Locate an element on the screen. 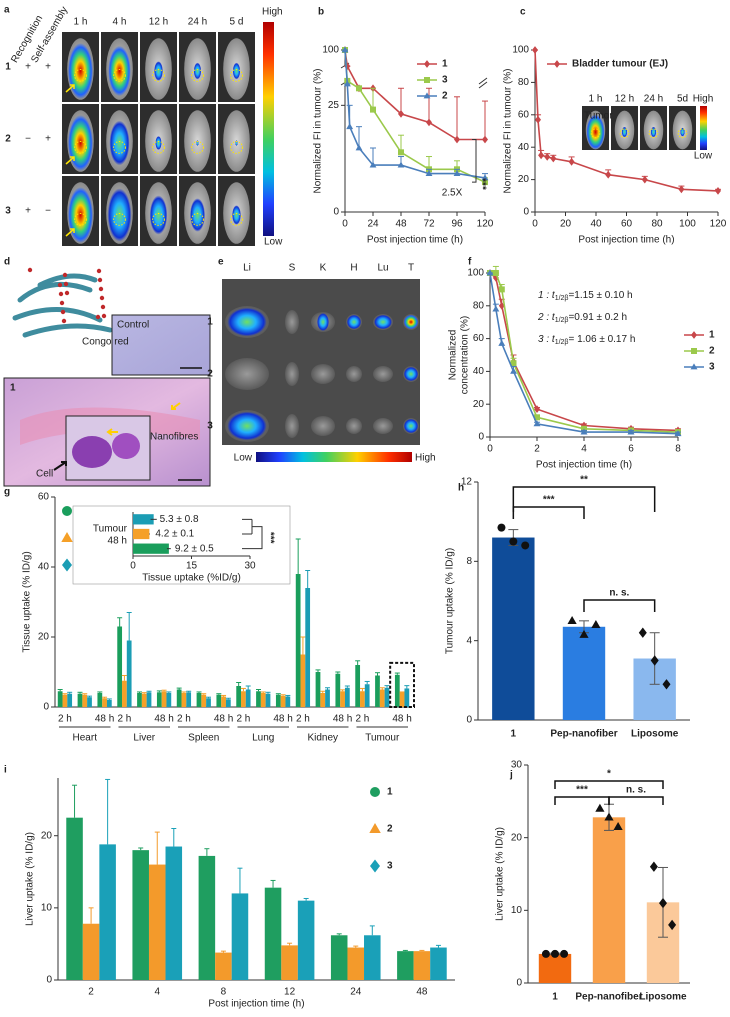 The height and width of the screenshot is (1017, 730). row-label: + is located at coordinates (48, 139).